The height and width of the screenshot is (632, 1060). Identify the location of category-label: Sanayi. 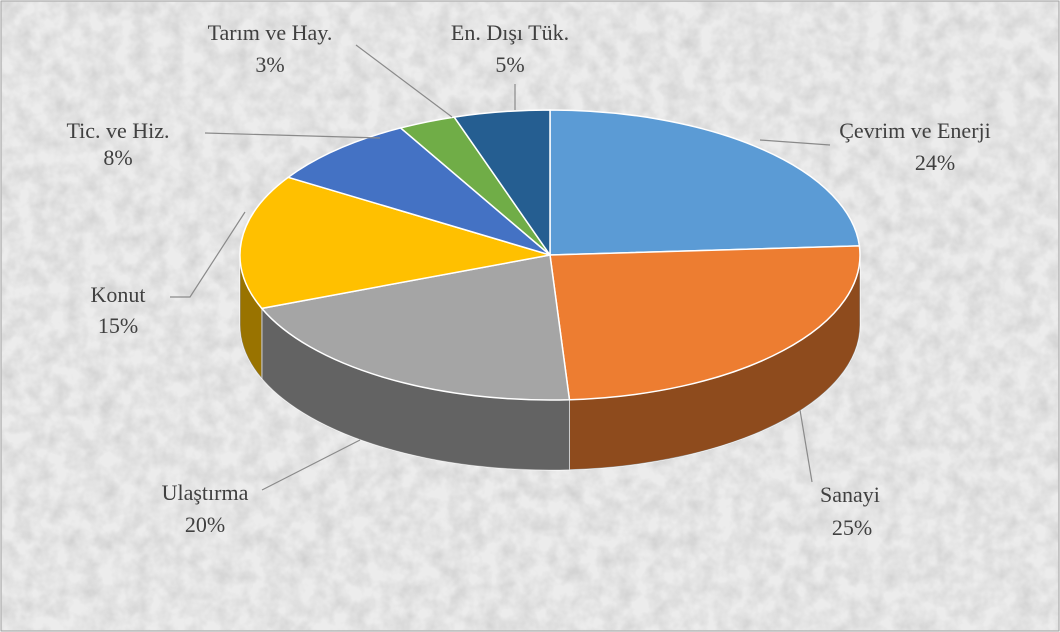
(850, 494).